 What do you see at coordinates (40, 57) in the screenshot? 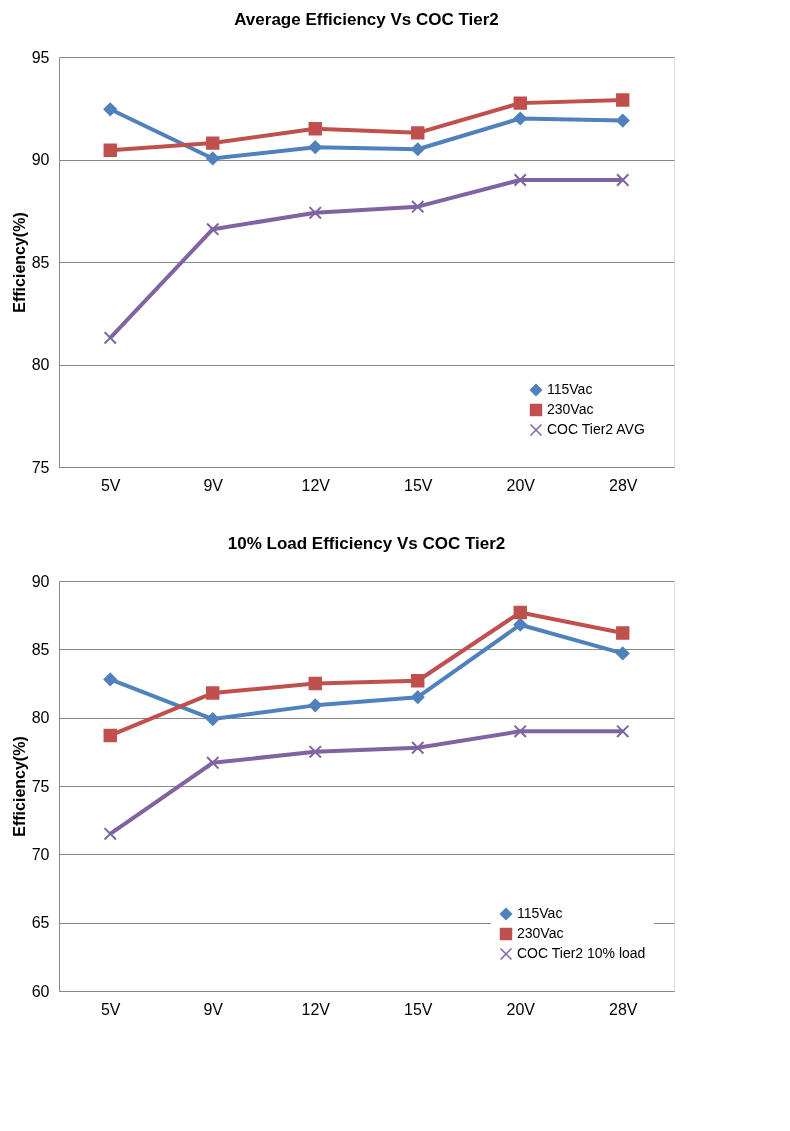
I see `y-tick-label: 95` at bounding box center [40, 57].